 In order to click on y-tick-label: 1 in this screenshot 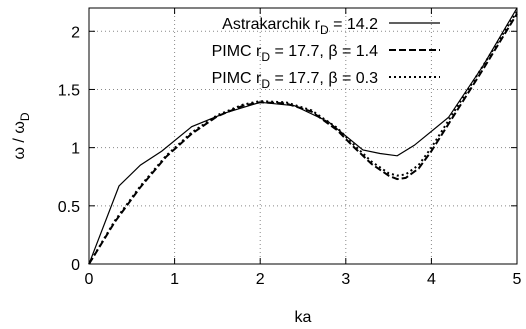, I will do `click(75, 149)`.